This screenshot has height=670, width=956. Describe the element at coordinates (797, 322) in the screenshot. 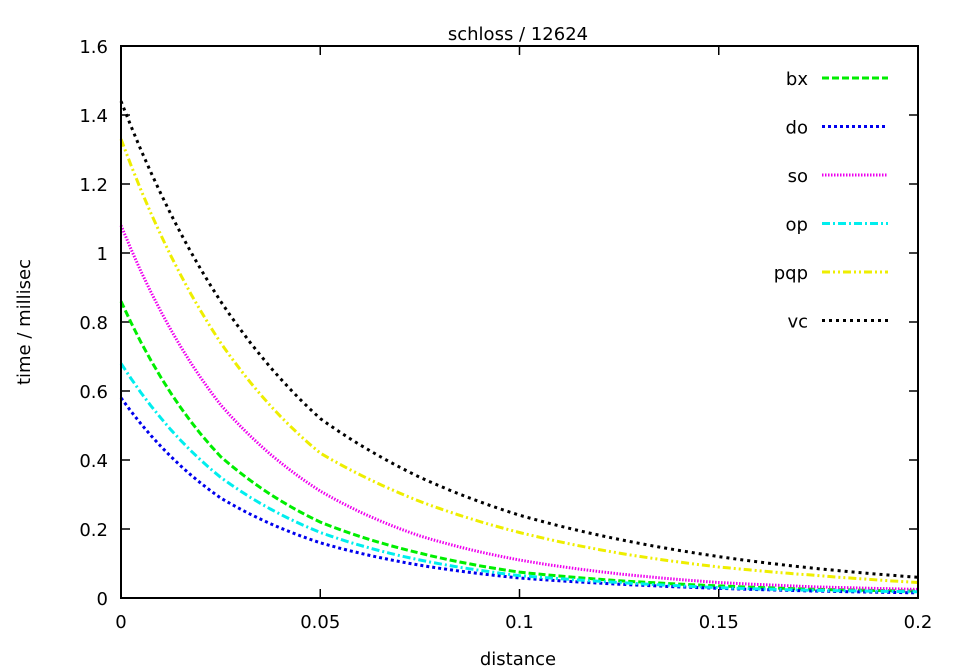

I see `legend-label-vc: vc` at that location.